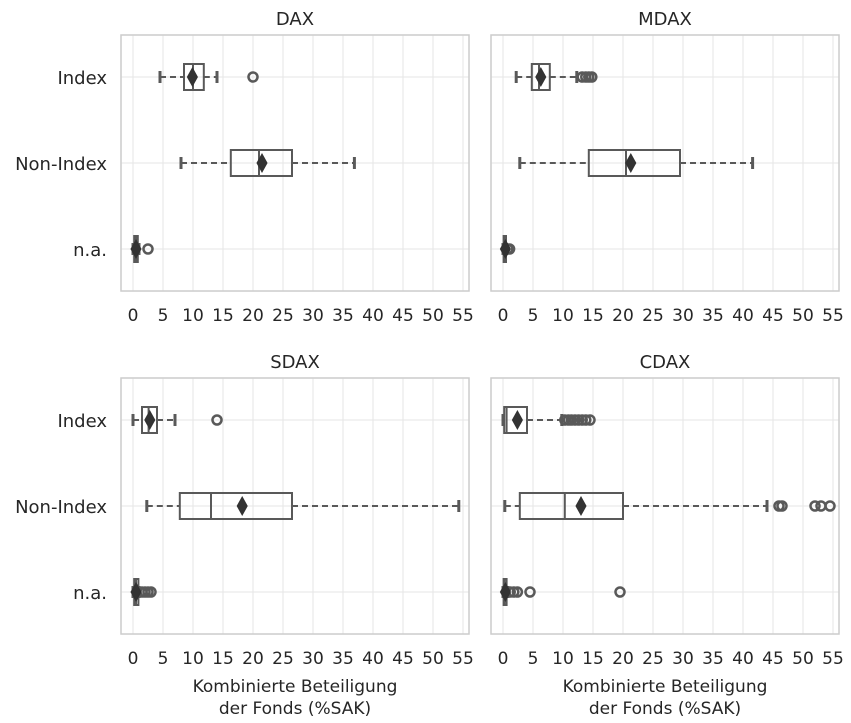 The height and width of the screenshot is (723, 851). What do you see at coordinates (665, 362) in the screenshot?
I see `panel-title: CDAX` at bounding box center [665, 362].